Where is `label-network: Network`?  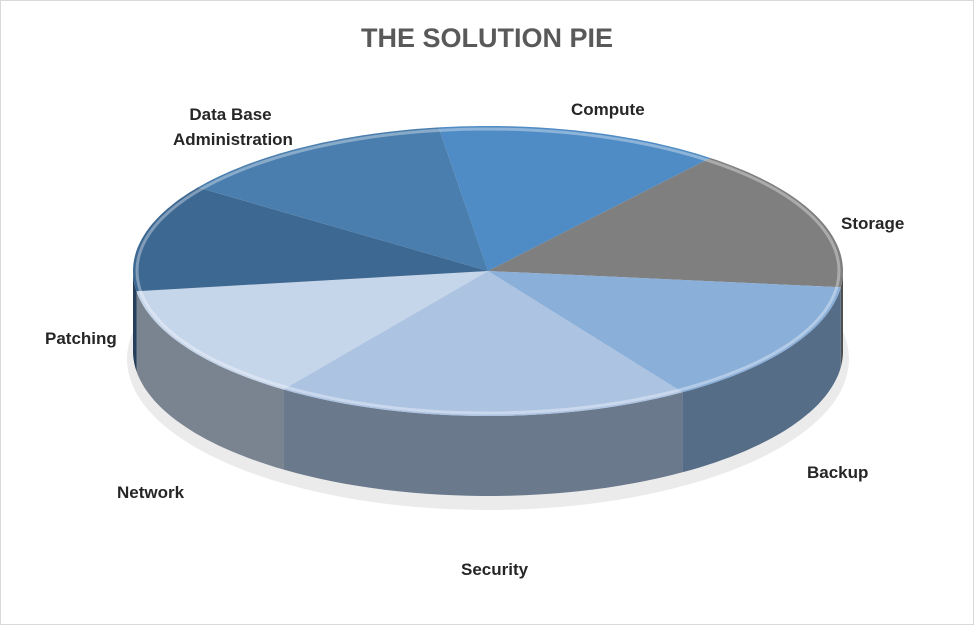
label-network: Network is located at coordinates (151, 492).